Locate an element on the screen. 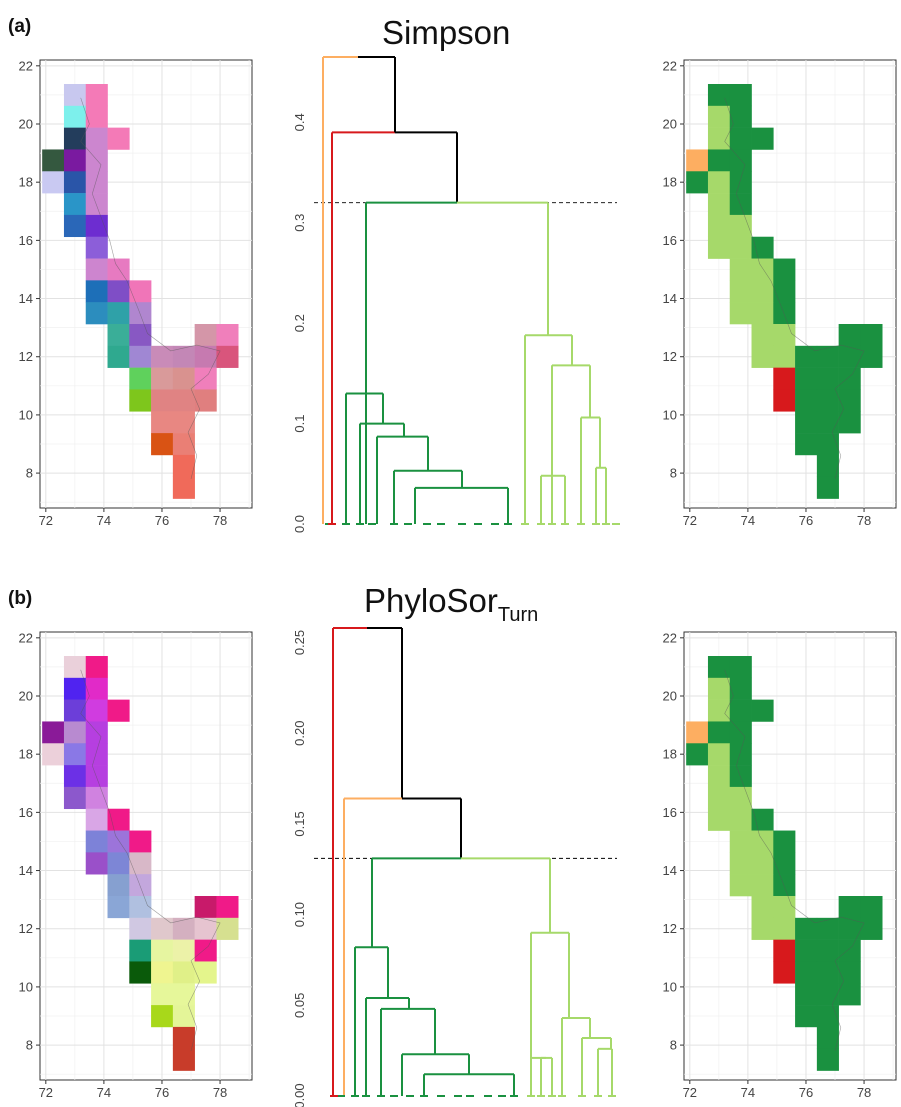 The image size is (901, 1107). map-b-right-tick-label-y: 10 is located at coordinates (670, 986).